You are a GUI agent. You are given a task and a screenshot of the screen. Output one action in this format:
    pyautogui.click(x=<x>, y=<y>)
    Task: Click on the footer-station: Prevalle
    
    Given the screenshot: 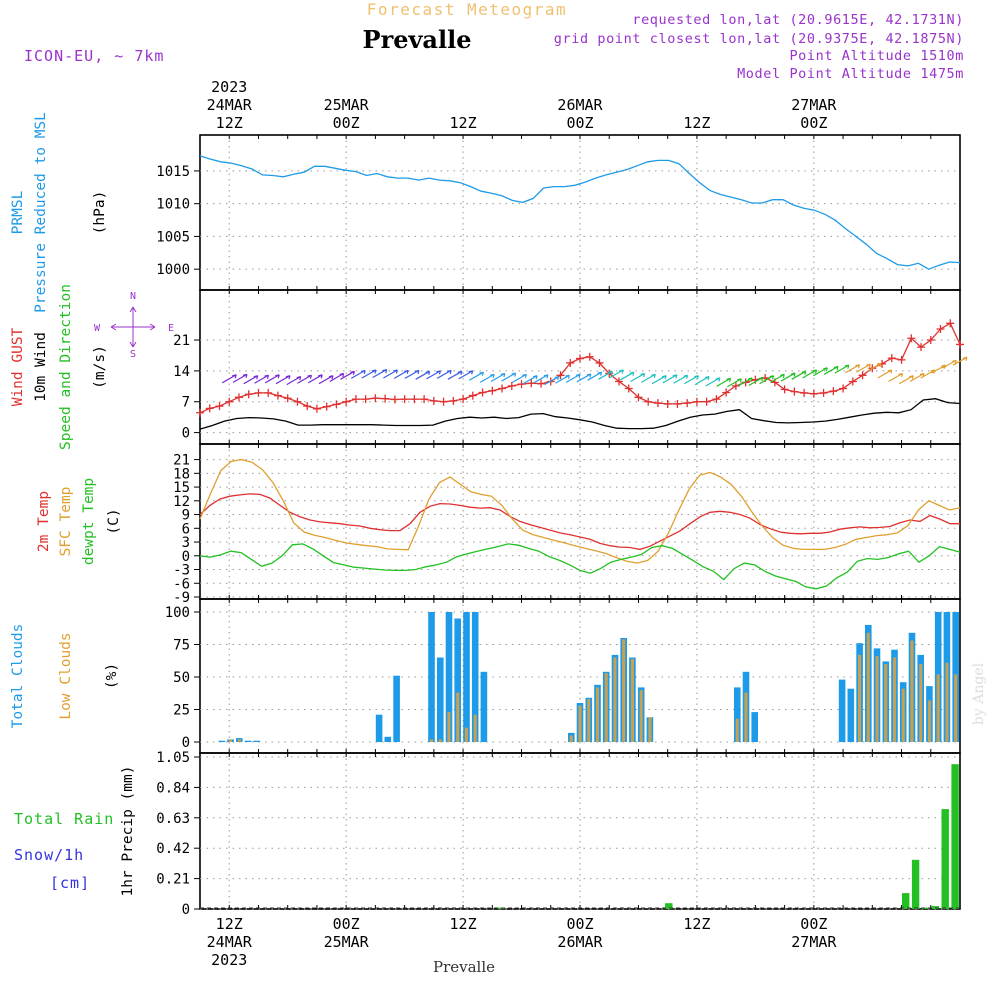 What is the action you would take?
    pyautogui.click(x=464, y=967)
    